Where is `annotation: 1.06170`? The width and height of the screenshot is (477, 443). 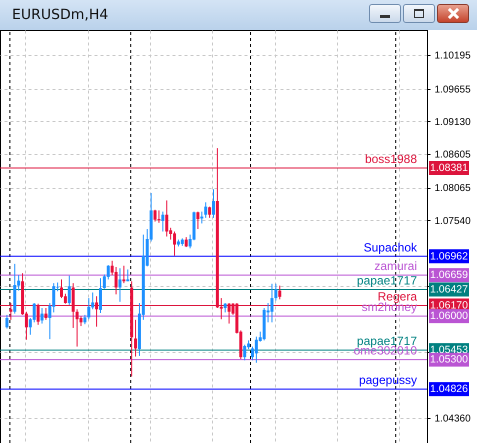
annotation: 1.06170 is located at coordinates (449, 306).